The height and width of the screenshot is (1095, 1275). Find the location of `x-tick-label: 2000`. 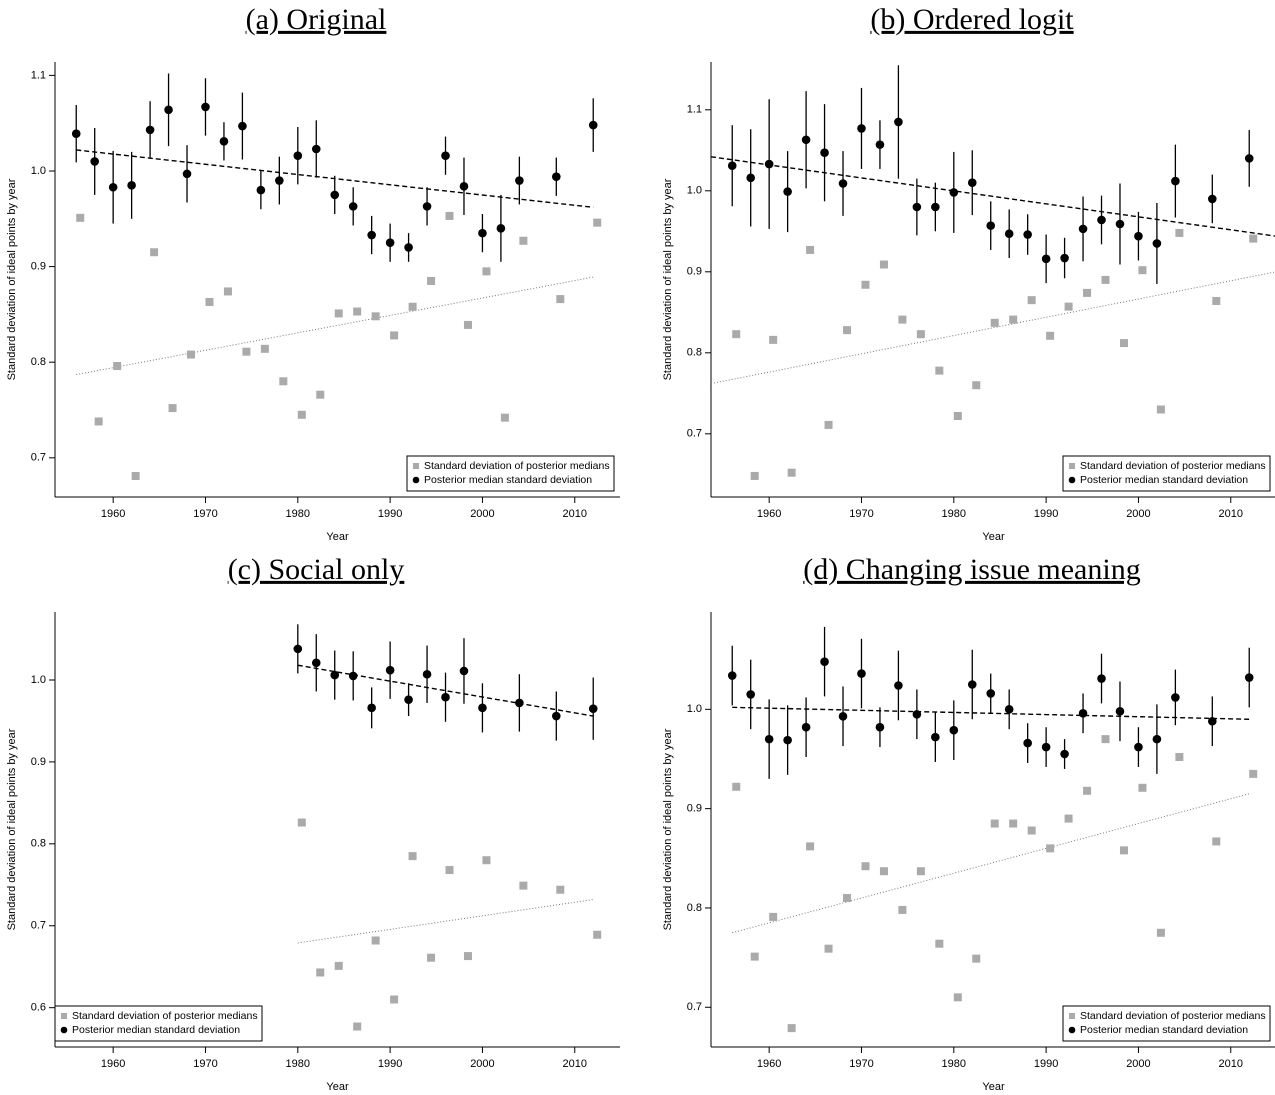

x-tick-label: 2000 is located at coordinates (482, 1064).